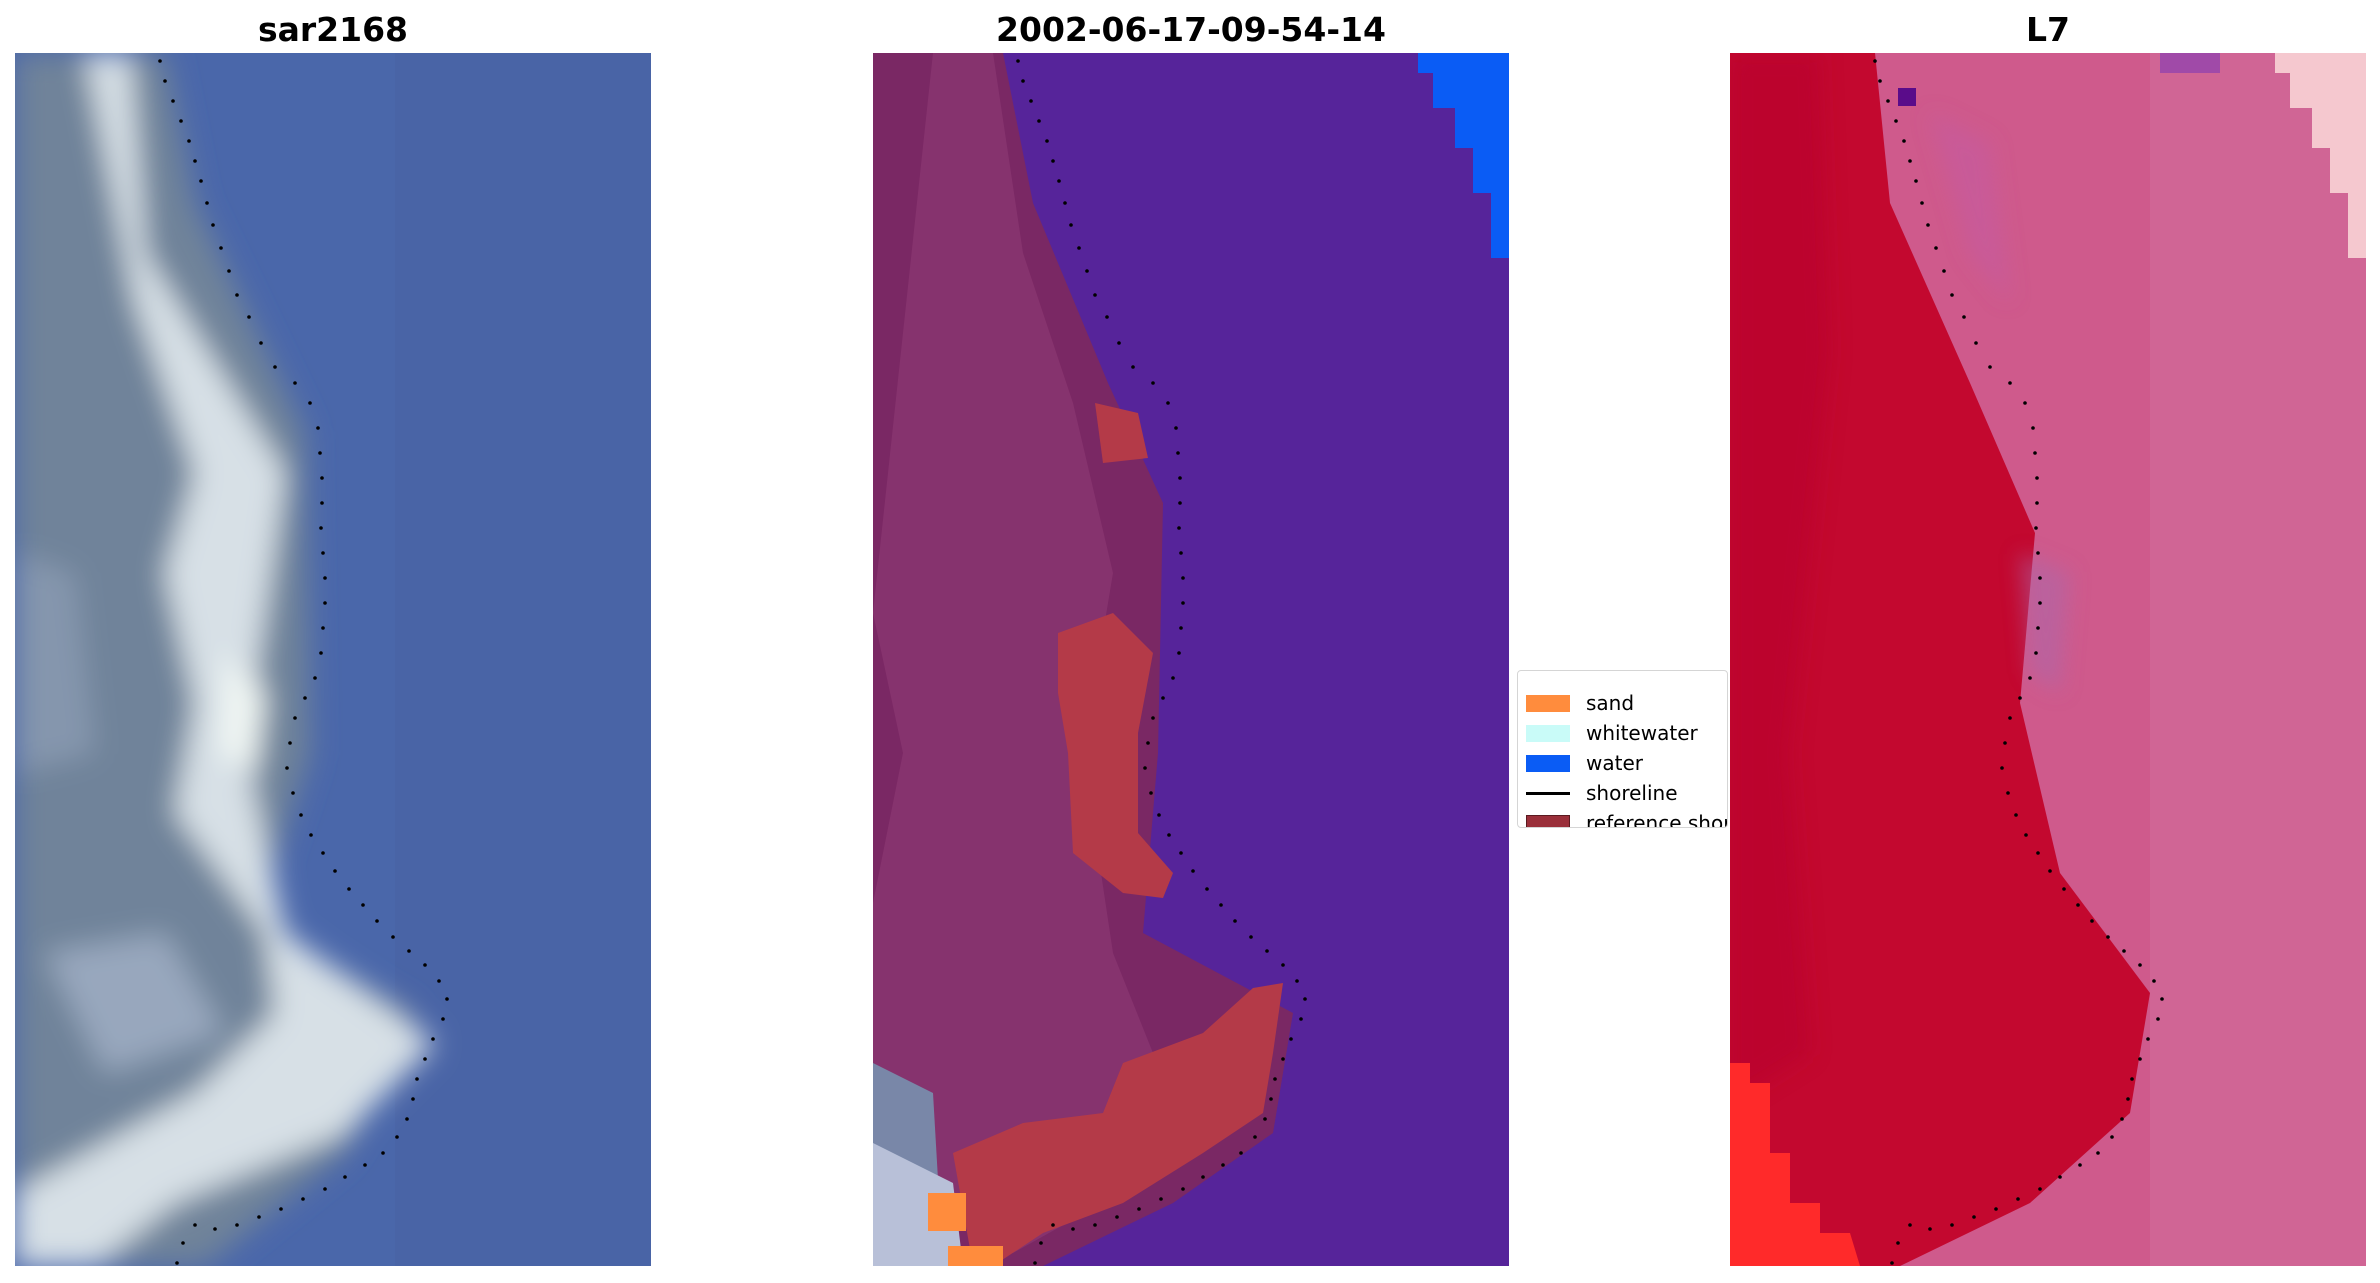 This screenshot has height=1283, width=2380. I want to click on shoreline-dots-rgb, so click(303, 662).